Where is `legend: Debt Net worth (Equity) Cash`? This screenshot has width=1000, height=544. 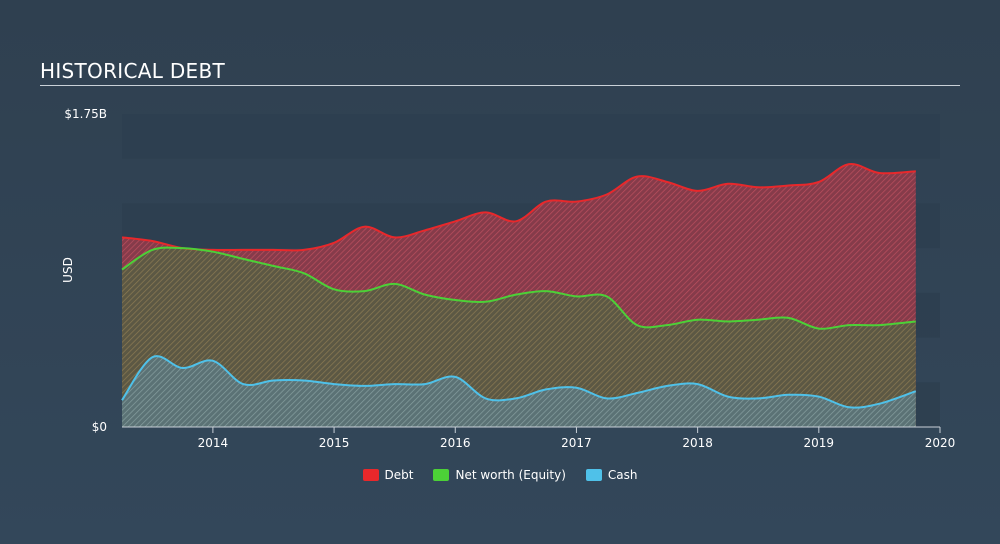 legend: Debt Net worth (Equity) Cash is located at coordinates (500, 475).